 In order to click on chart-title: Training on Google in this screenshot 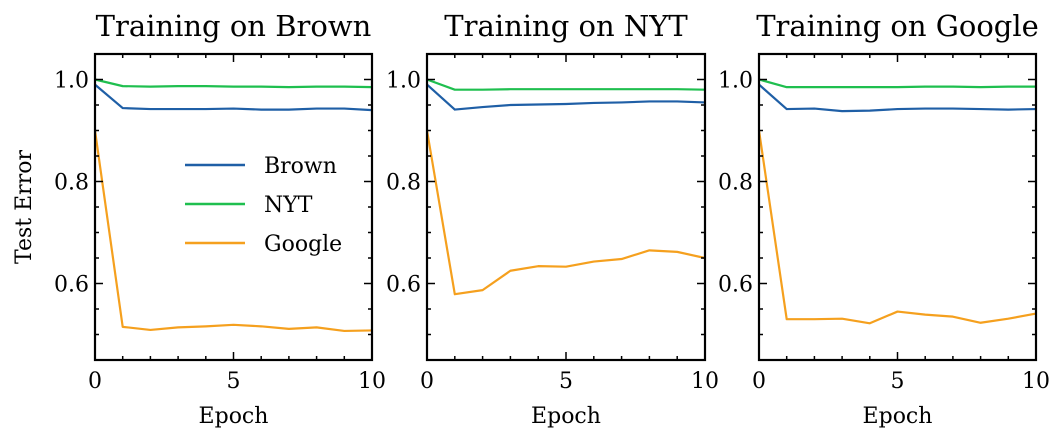, I will do `click(897, 26)`.